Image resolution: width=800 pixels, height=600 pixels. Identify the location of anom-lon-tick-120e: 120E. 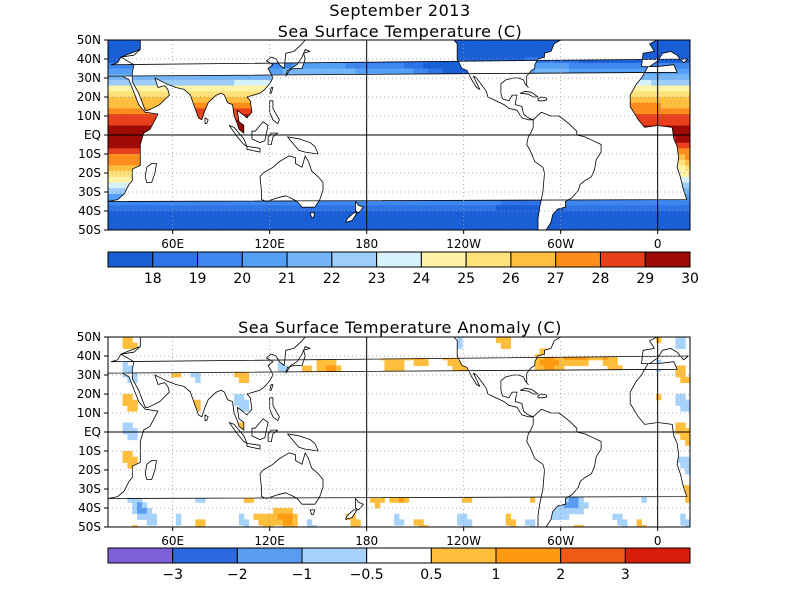
(269, 541).